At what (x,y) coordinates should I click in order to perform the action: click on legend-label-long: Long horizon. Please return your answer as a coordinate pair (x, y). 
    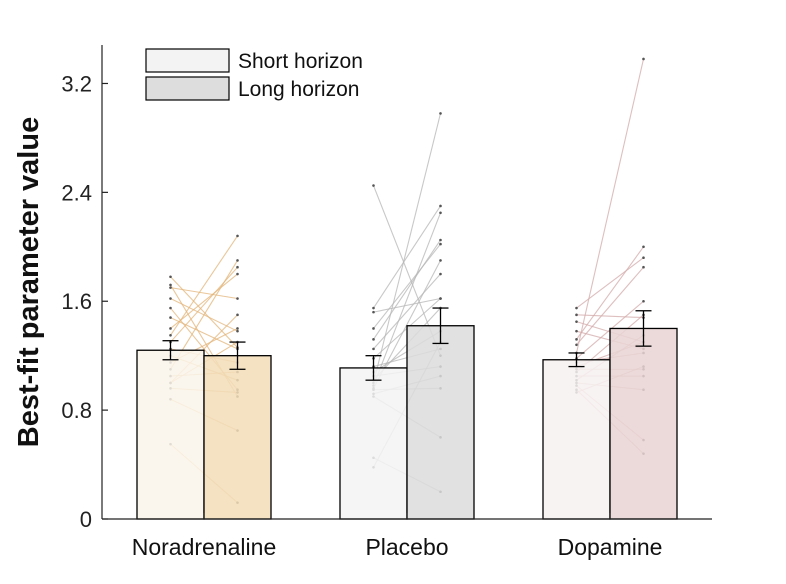
    Looking at the image, I should click on (298, 89).